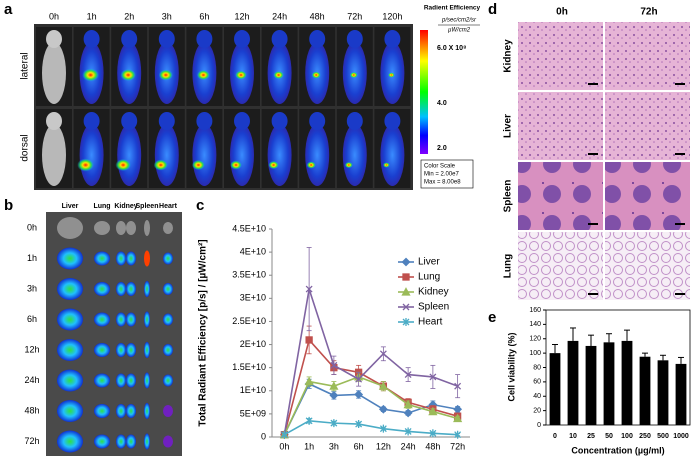 The image size is (700, 459). What do you see at coordinates (168, 206) in the screenshot?
I see `organ-label: Heart` at bounding box center [168, 206].